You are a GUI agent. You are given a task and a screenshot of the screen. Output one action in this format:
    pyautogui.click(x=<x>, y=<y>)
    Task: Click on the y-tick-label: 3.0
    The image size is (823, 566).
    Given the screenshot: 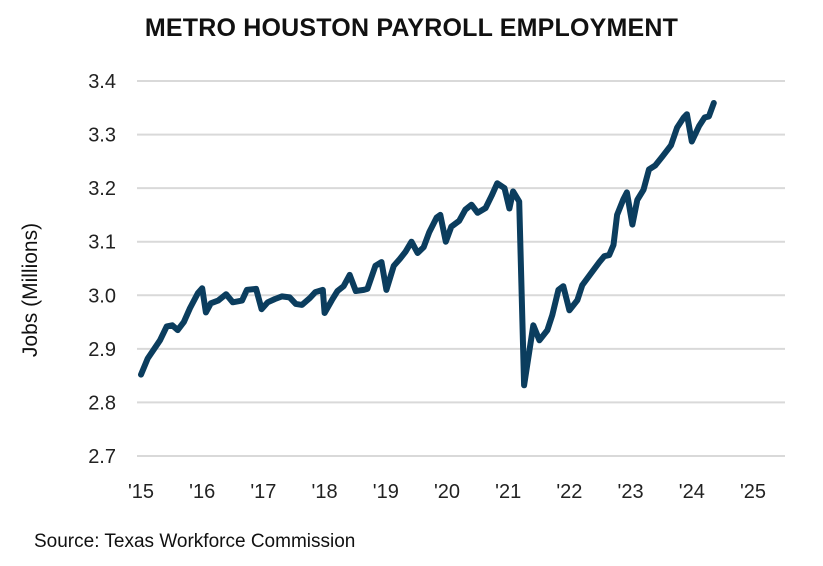 What is the action you would take?
    pyautogui.click(x=102, y=296)
    